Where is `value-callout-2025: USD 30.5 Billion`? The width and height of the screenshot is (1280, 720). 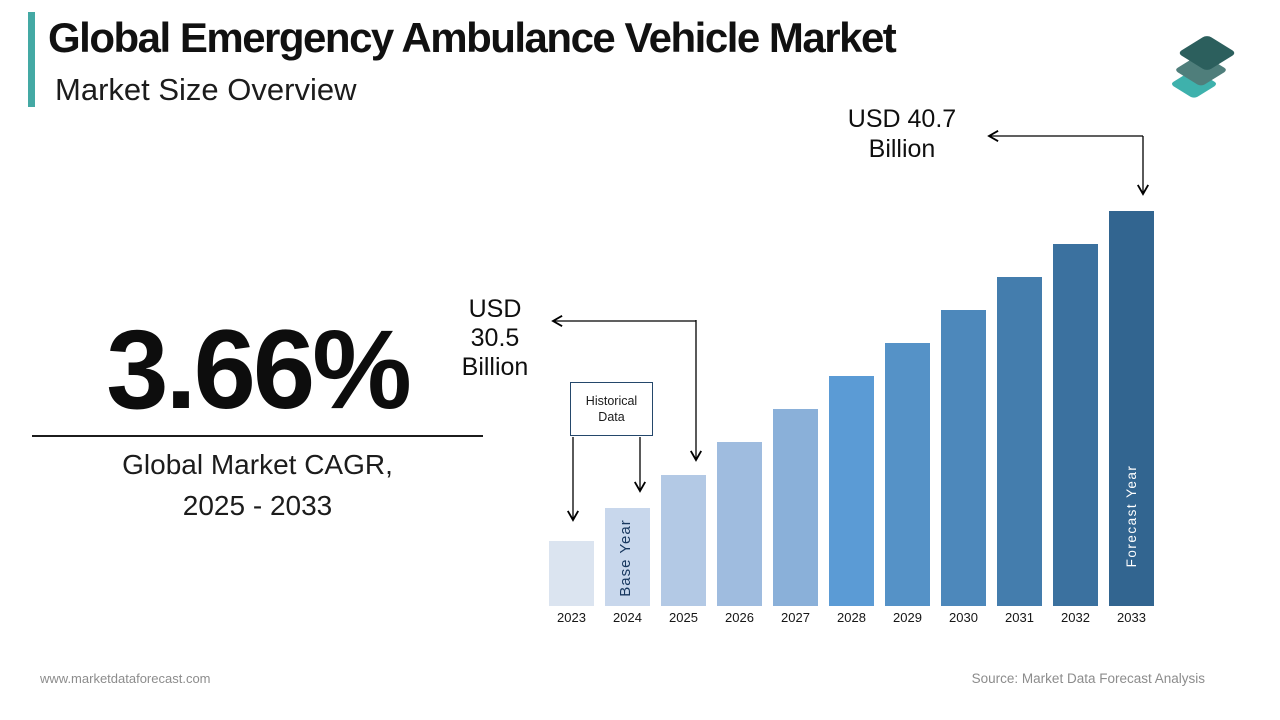
value-callout-2025: USD 30.5 Billion is located at coordinates (495, 338).